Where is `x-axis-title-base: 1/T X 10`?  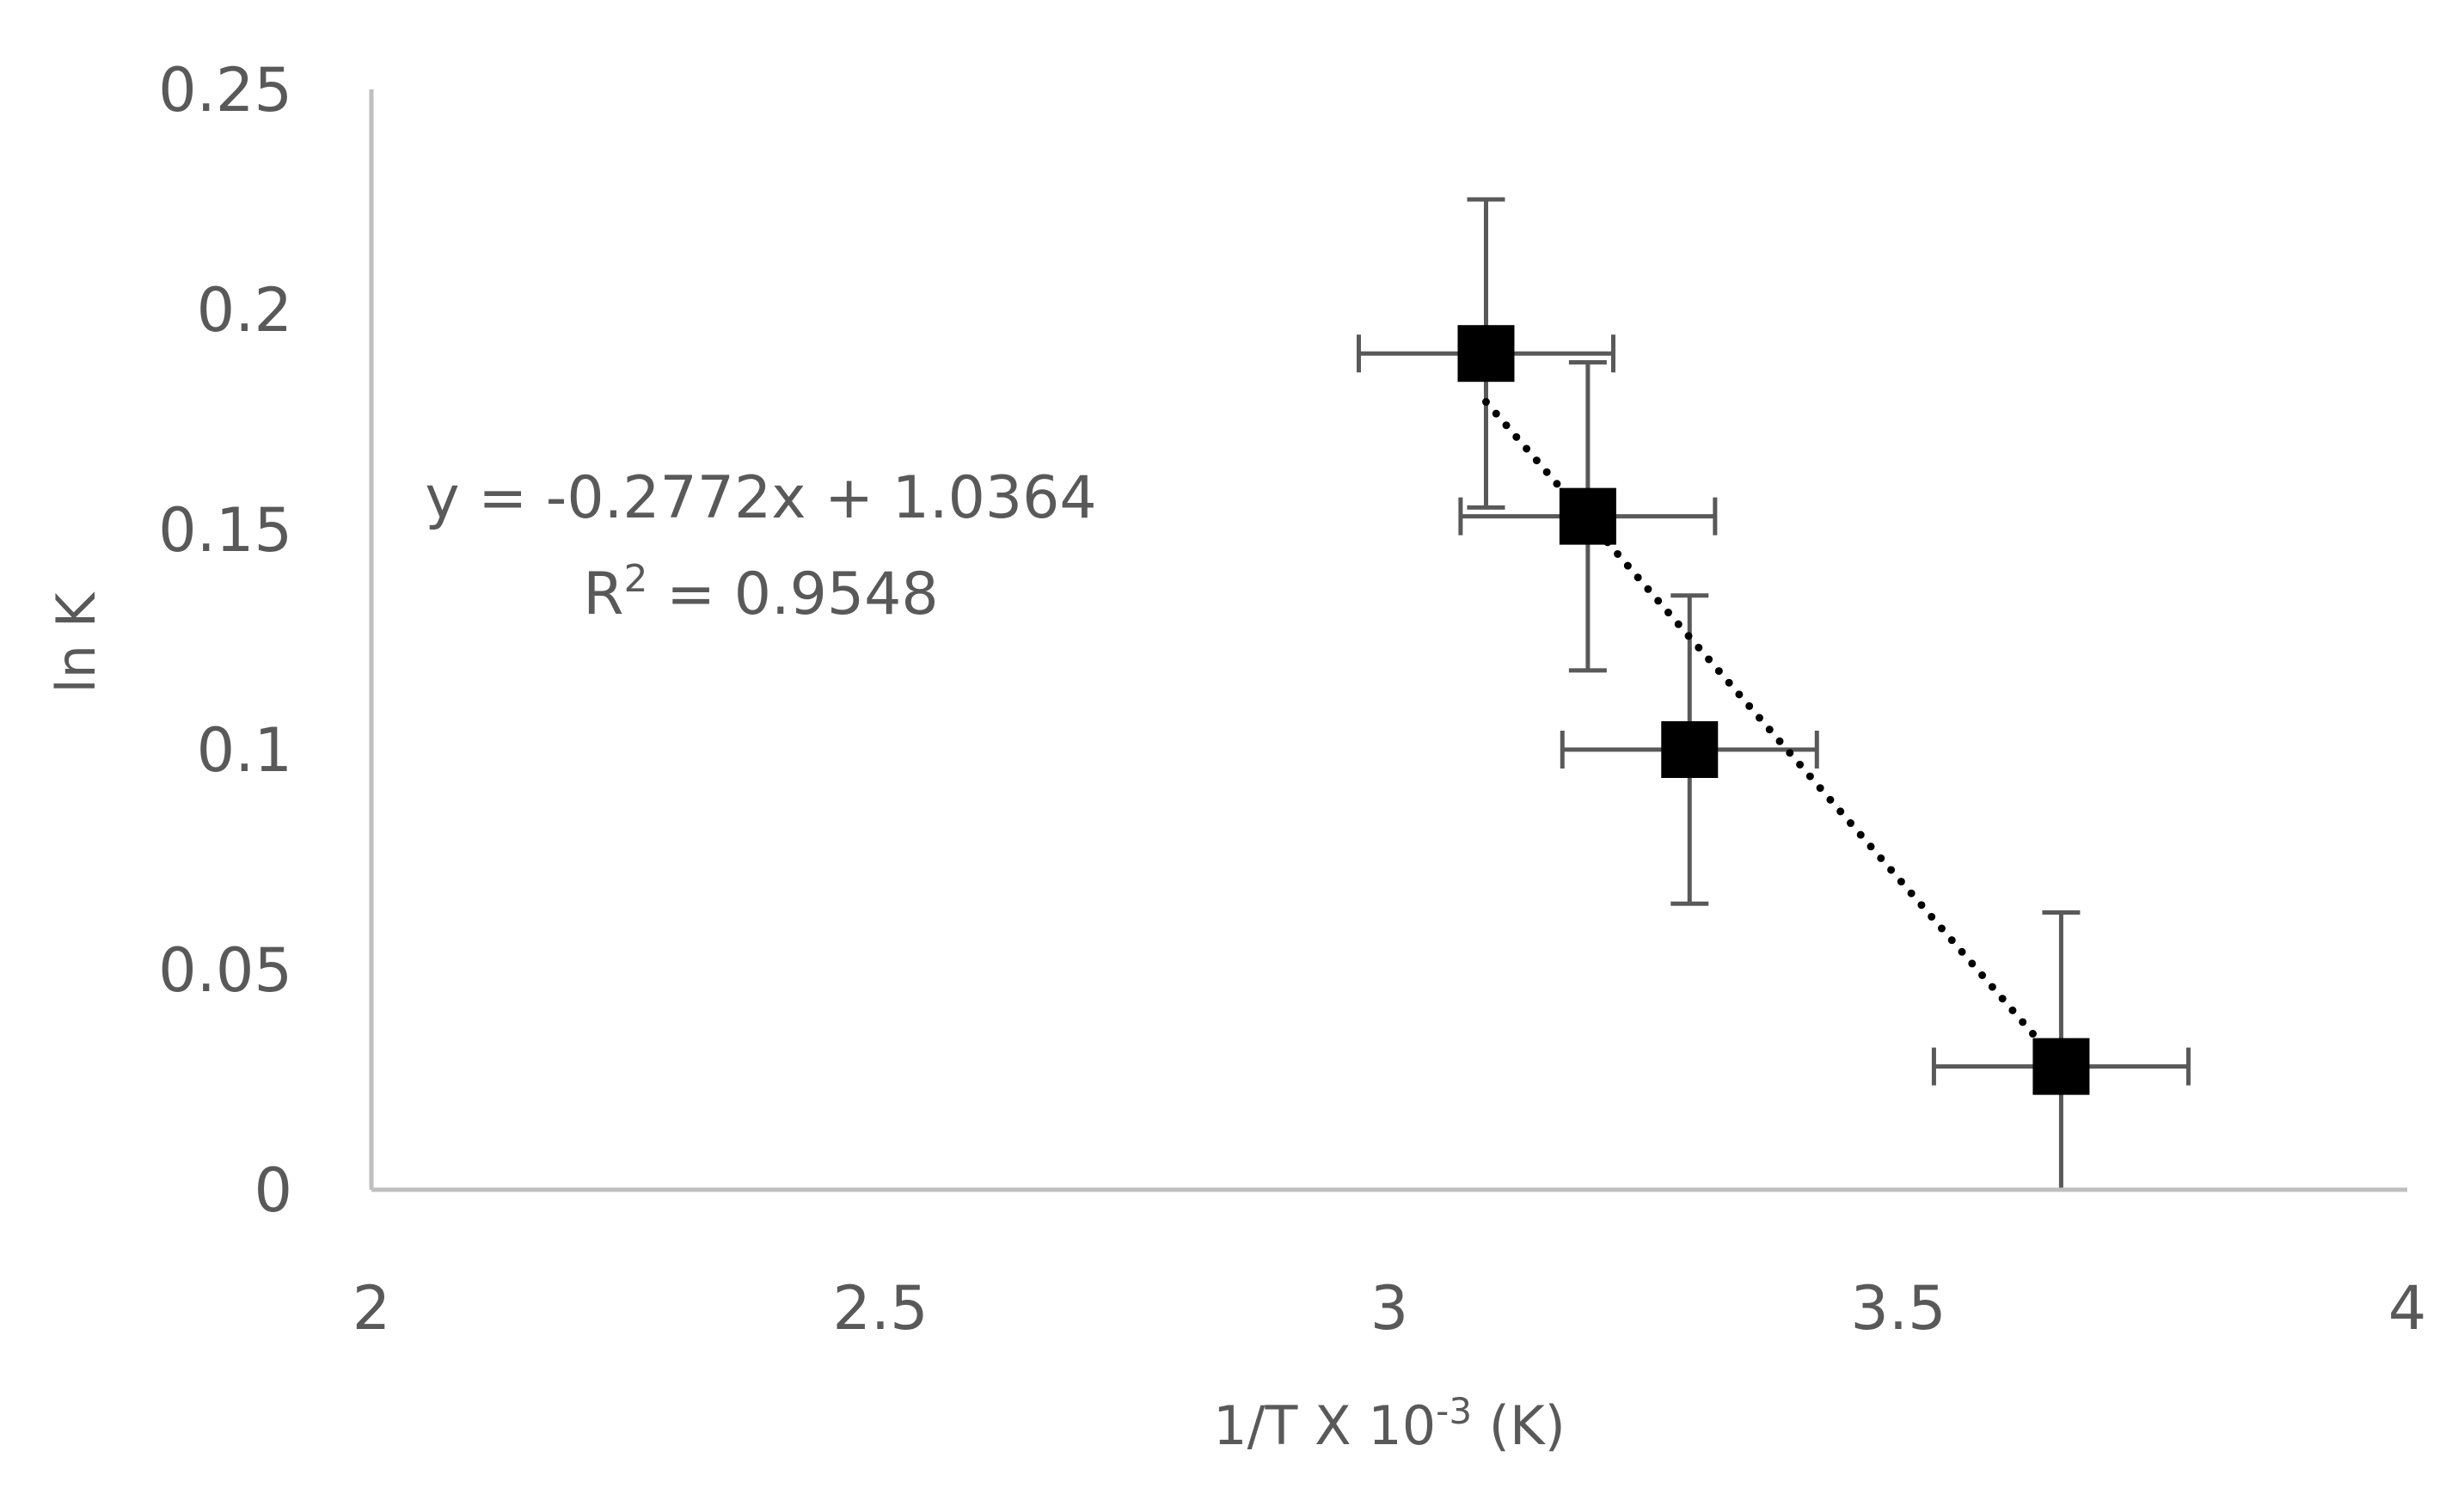
x-axis-title-base: 1/T X 10 is located at coordinates (1324, 1425).